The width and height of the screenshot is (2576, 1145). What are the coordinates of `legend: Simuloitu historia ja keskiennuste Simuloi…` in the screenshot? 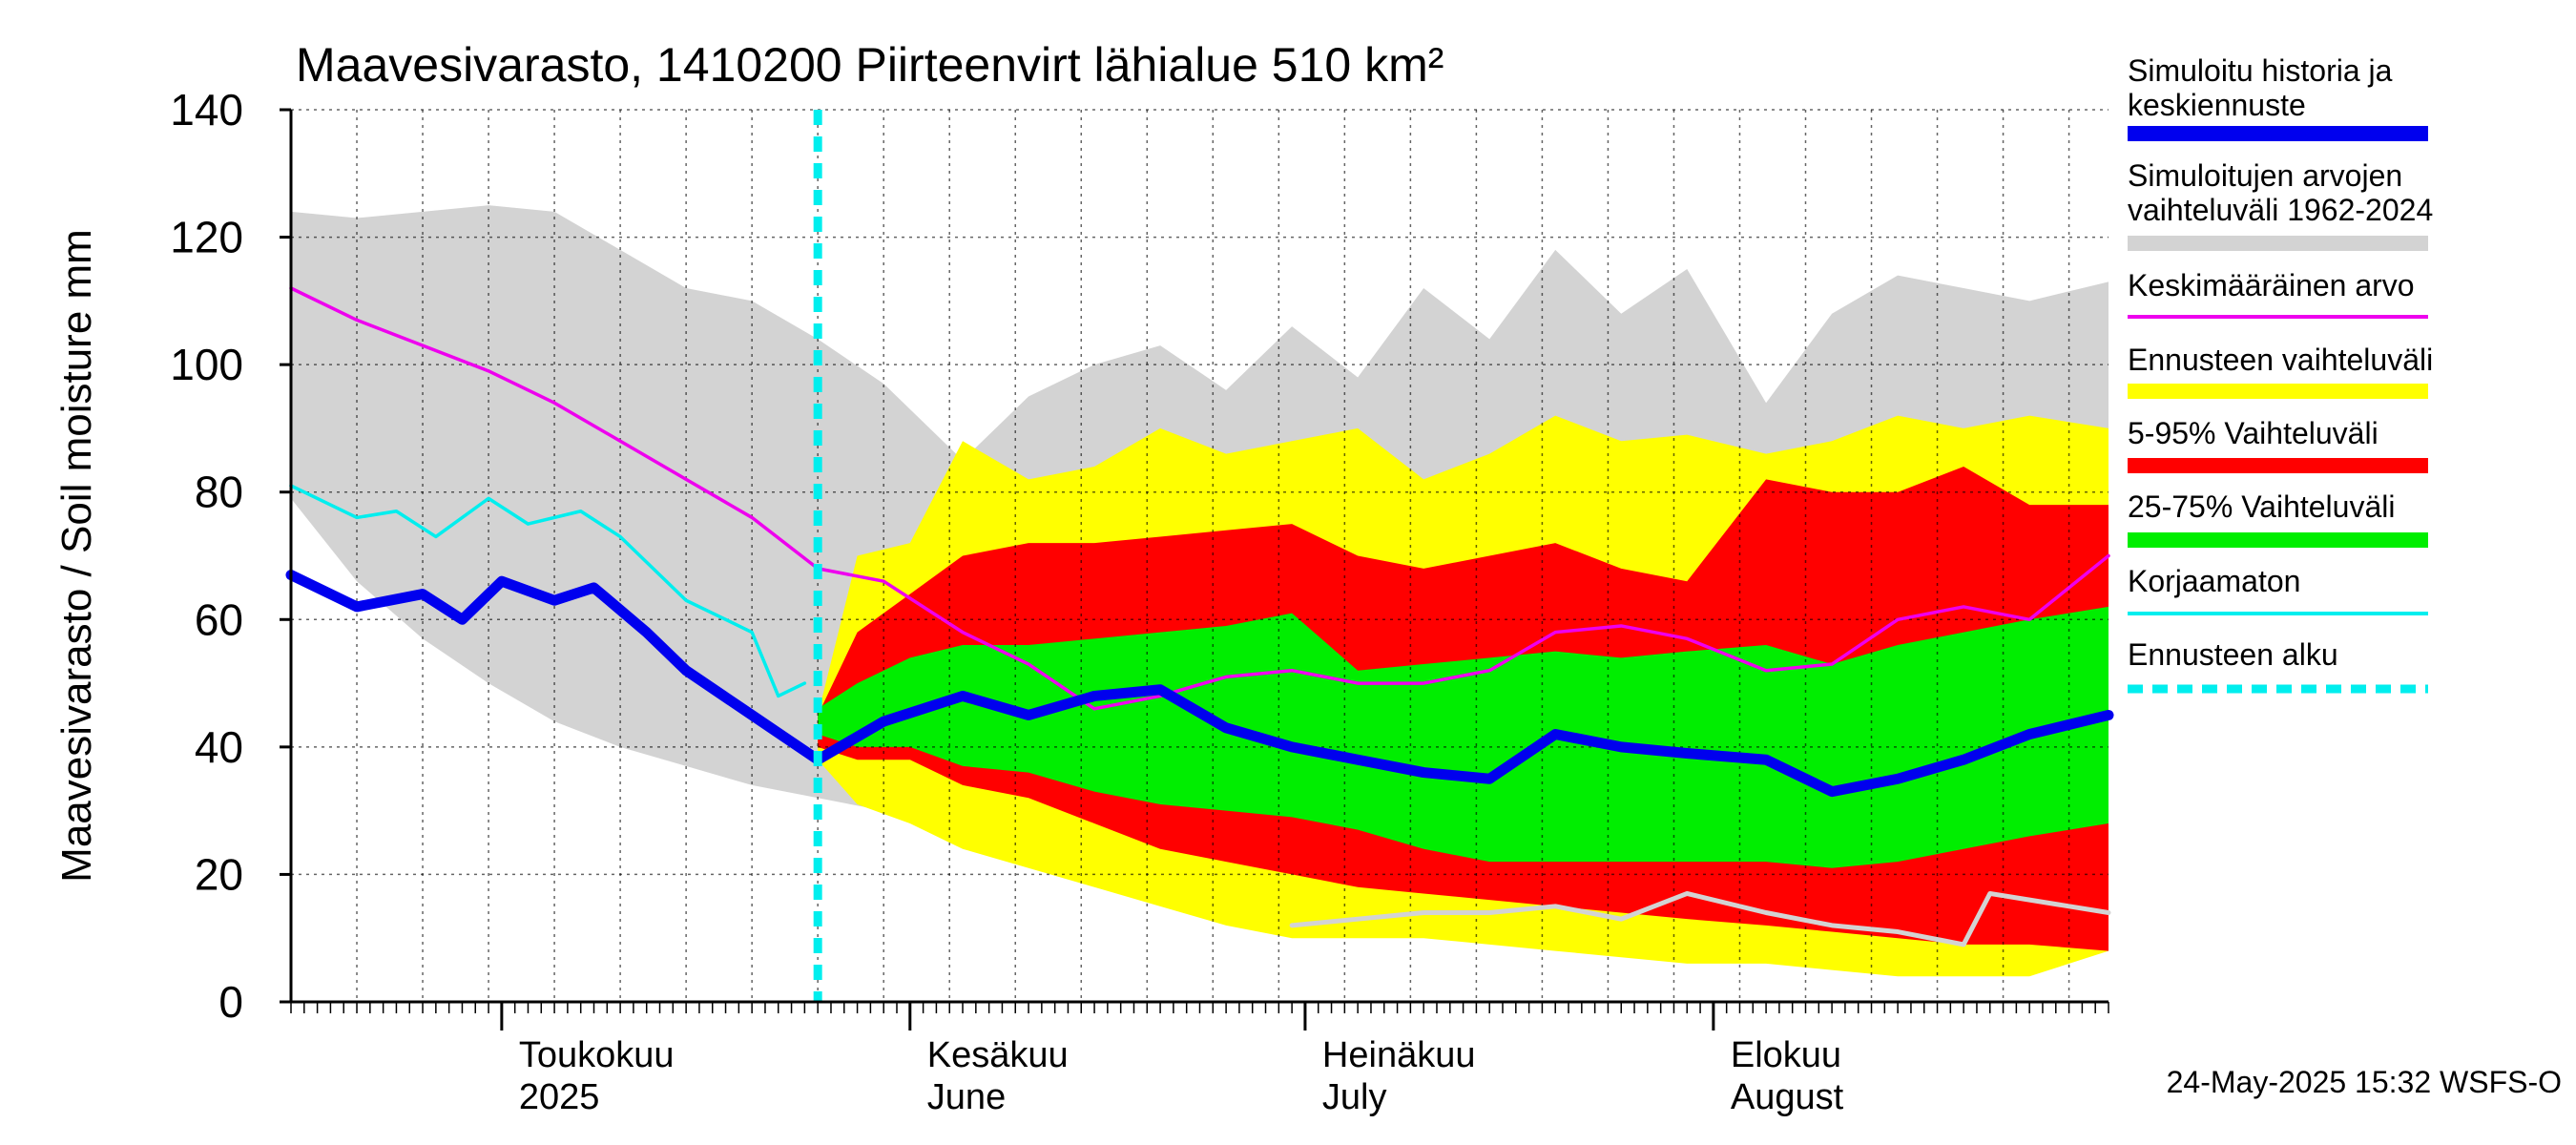 It's located at (2280, 374).